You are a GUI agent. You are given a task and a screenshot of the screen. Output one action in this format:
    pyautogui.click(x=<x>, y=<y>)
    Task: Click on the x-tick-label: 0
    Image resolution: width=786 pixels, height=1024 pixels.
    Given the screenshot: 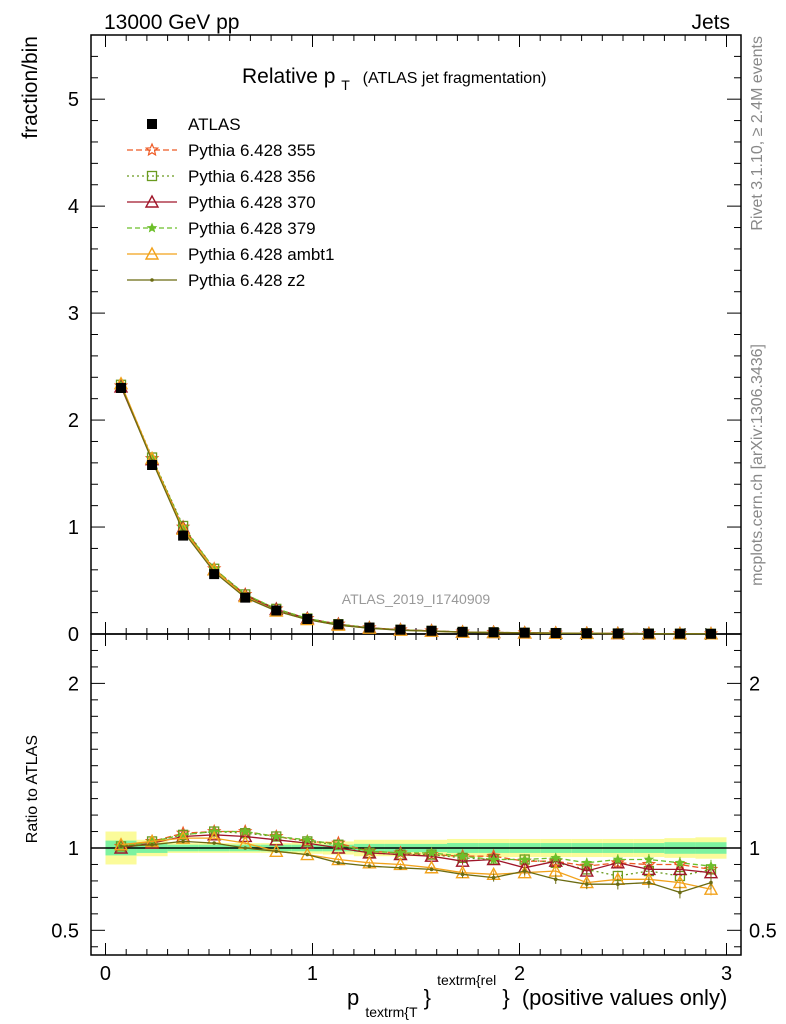 What is the action you would take?
    pyautogui.click(x=105, y=974)
    